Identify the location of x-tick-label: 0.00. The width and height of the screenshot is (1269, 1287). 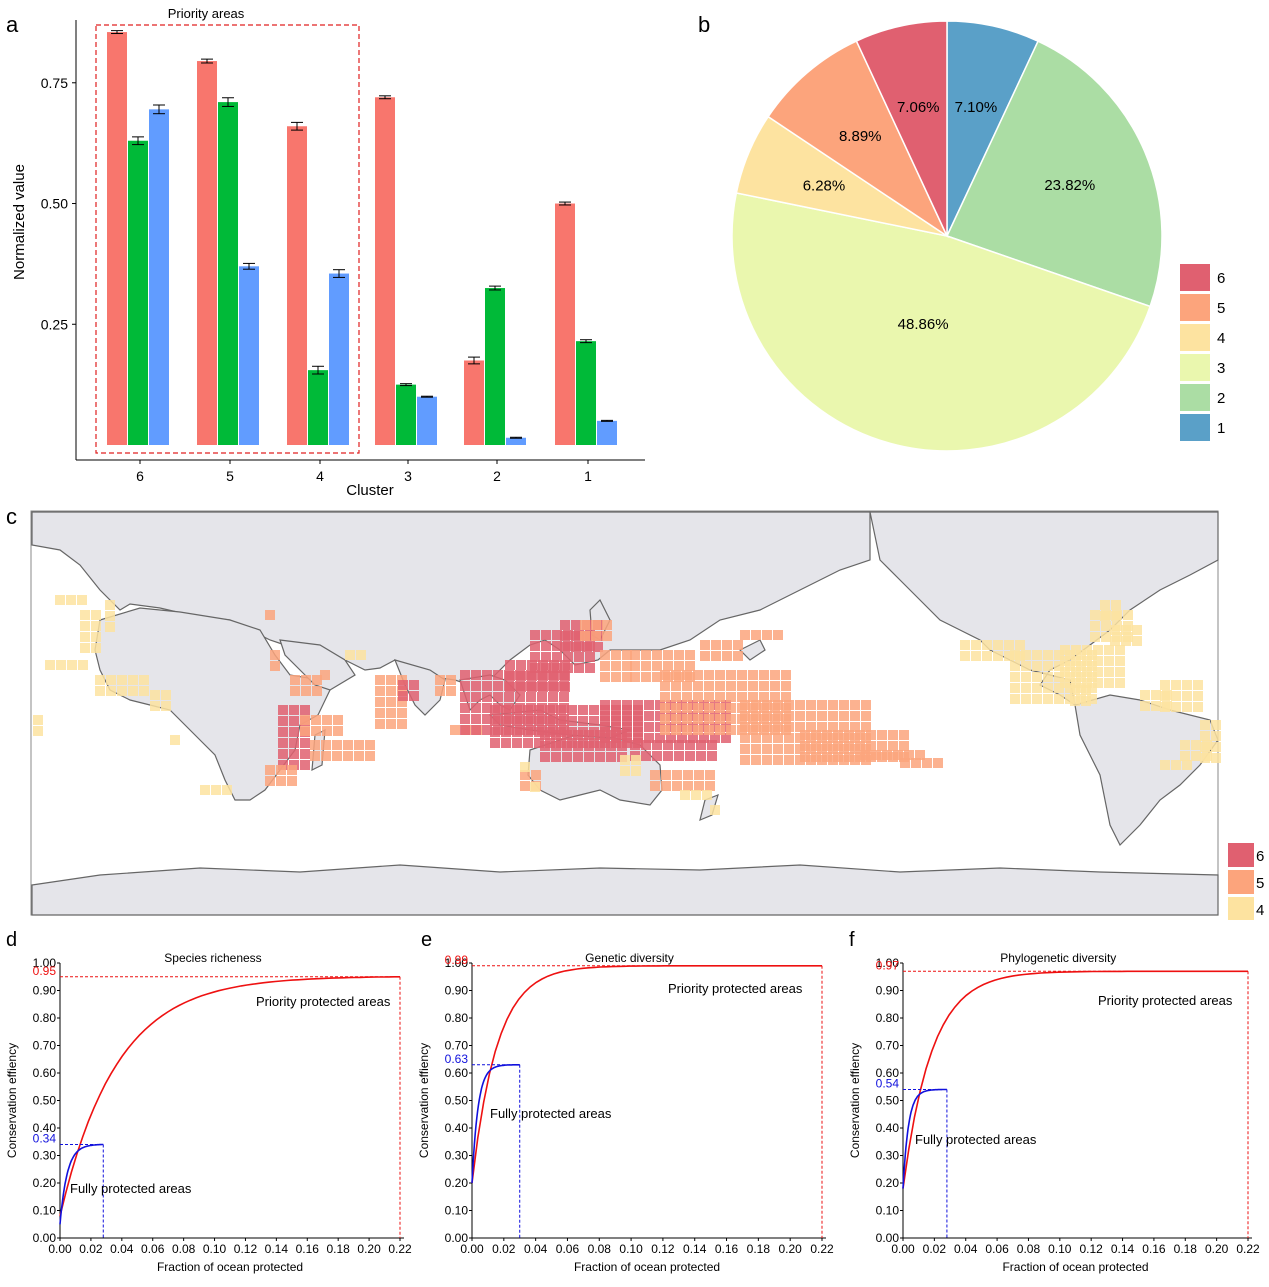
(903, 1249).